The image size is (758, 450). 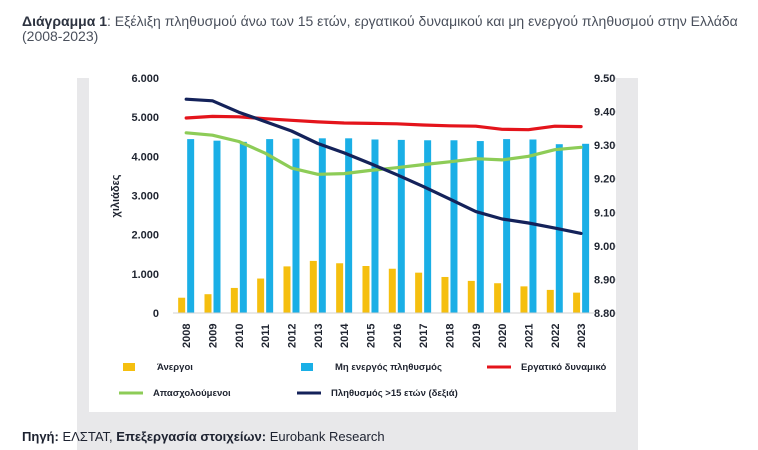 What do you see at coordinates (345, 335) in the screenshot?
I see `x-tick-label-2014: 2014` at bounding box center [345, 335].